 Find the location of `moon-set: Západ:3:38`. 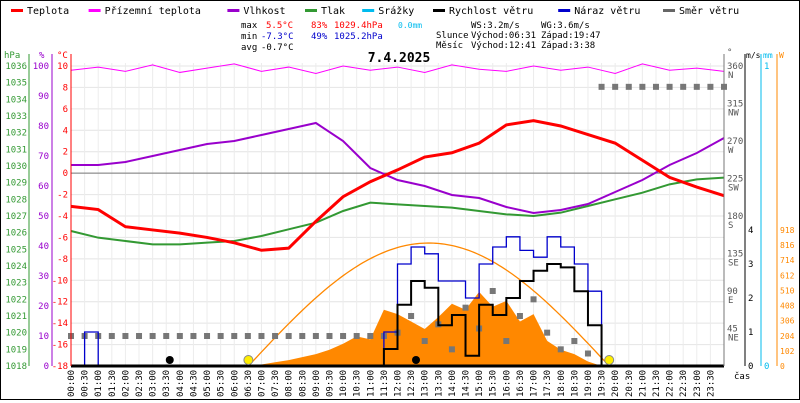

moon-set: Západ:3:38 is located at coordinates (568, 46).